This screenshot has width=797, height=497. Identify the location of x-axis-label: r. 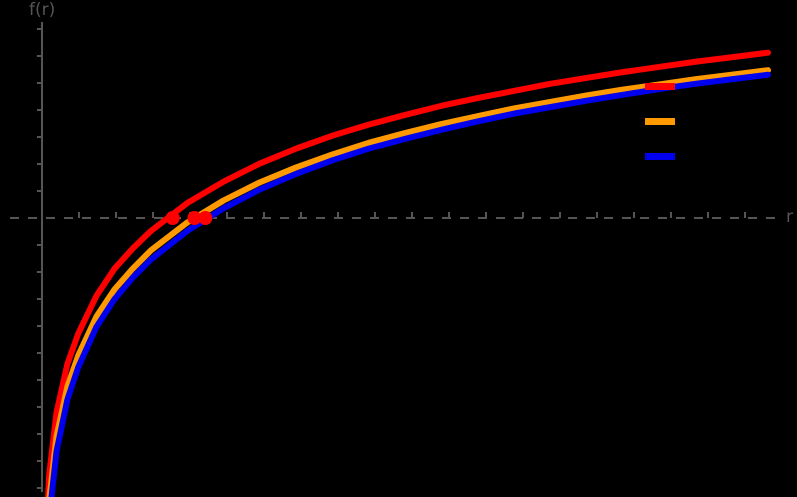
(789, 217).